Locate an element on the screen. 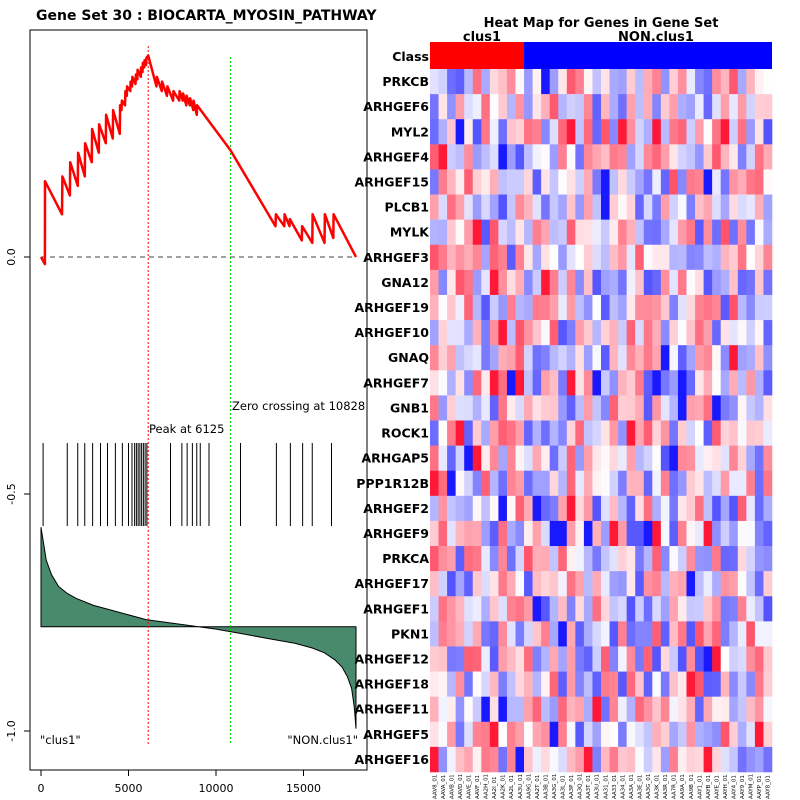  y-tick-label-2: -1.0 is located at coordinates (11, 730).